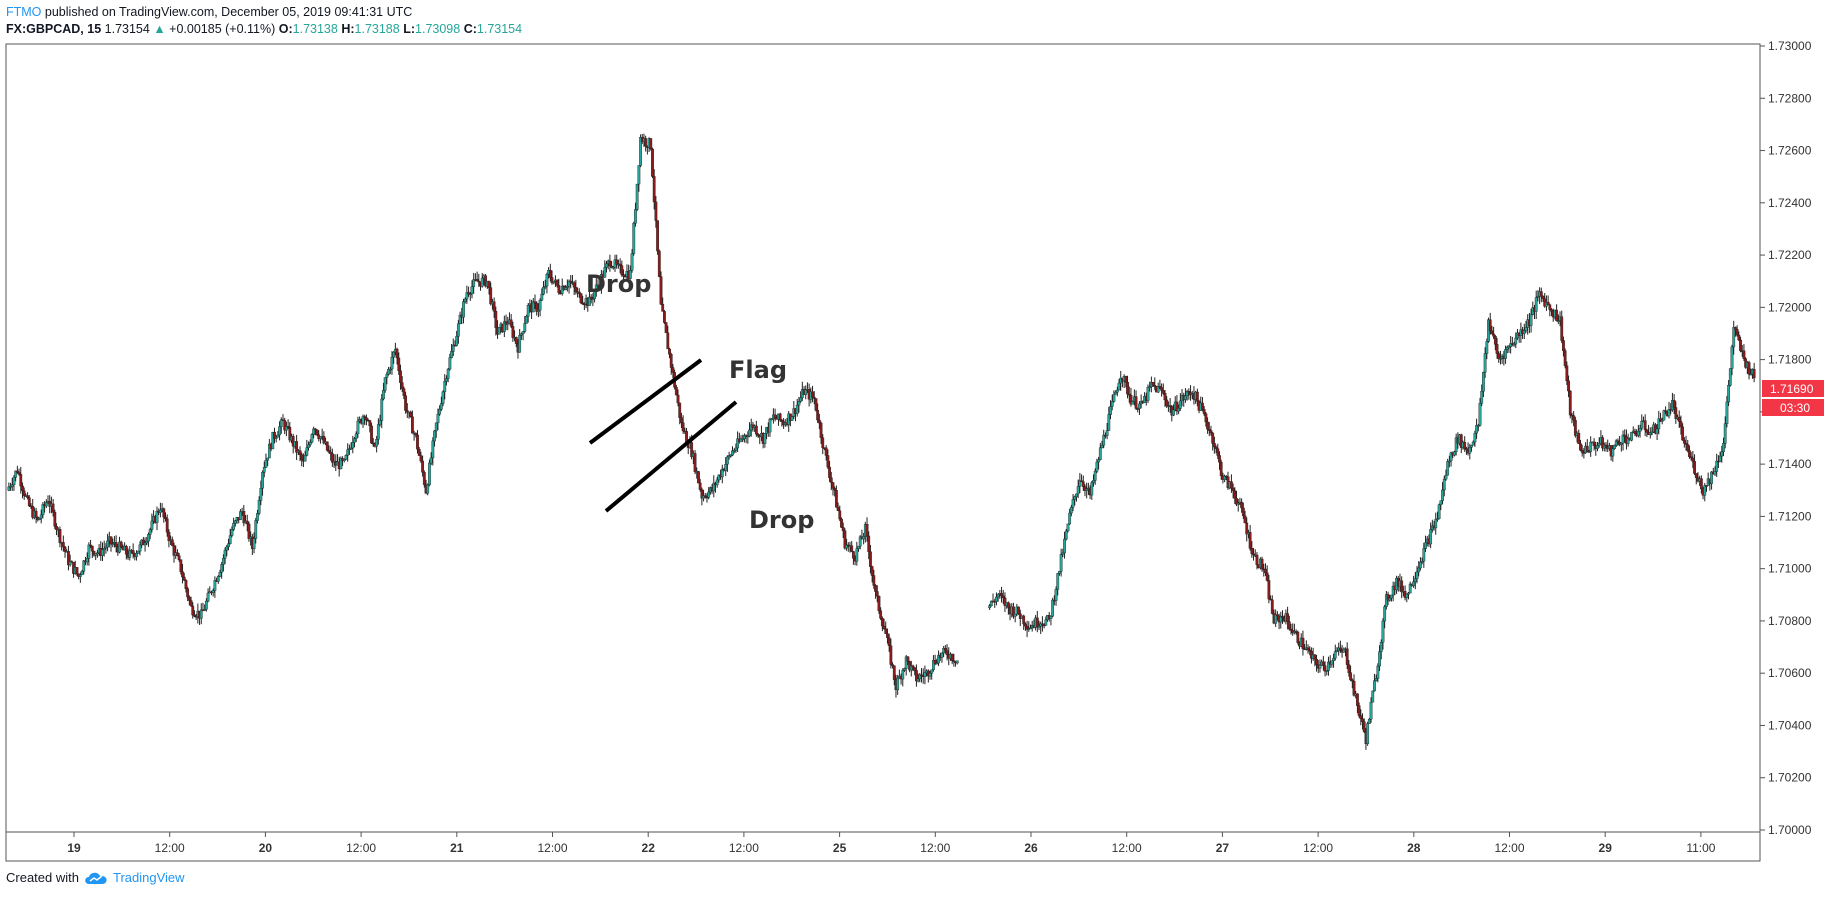 The image size is (1828, 898). I want to click on symbol-label: FX:GBPCAD, 15, so click(54, 29).